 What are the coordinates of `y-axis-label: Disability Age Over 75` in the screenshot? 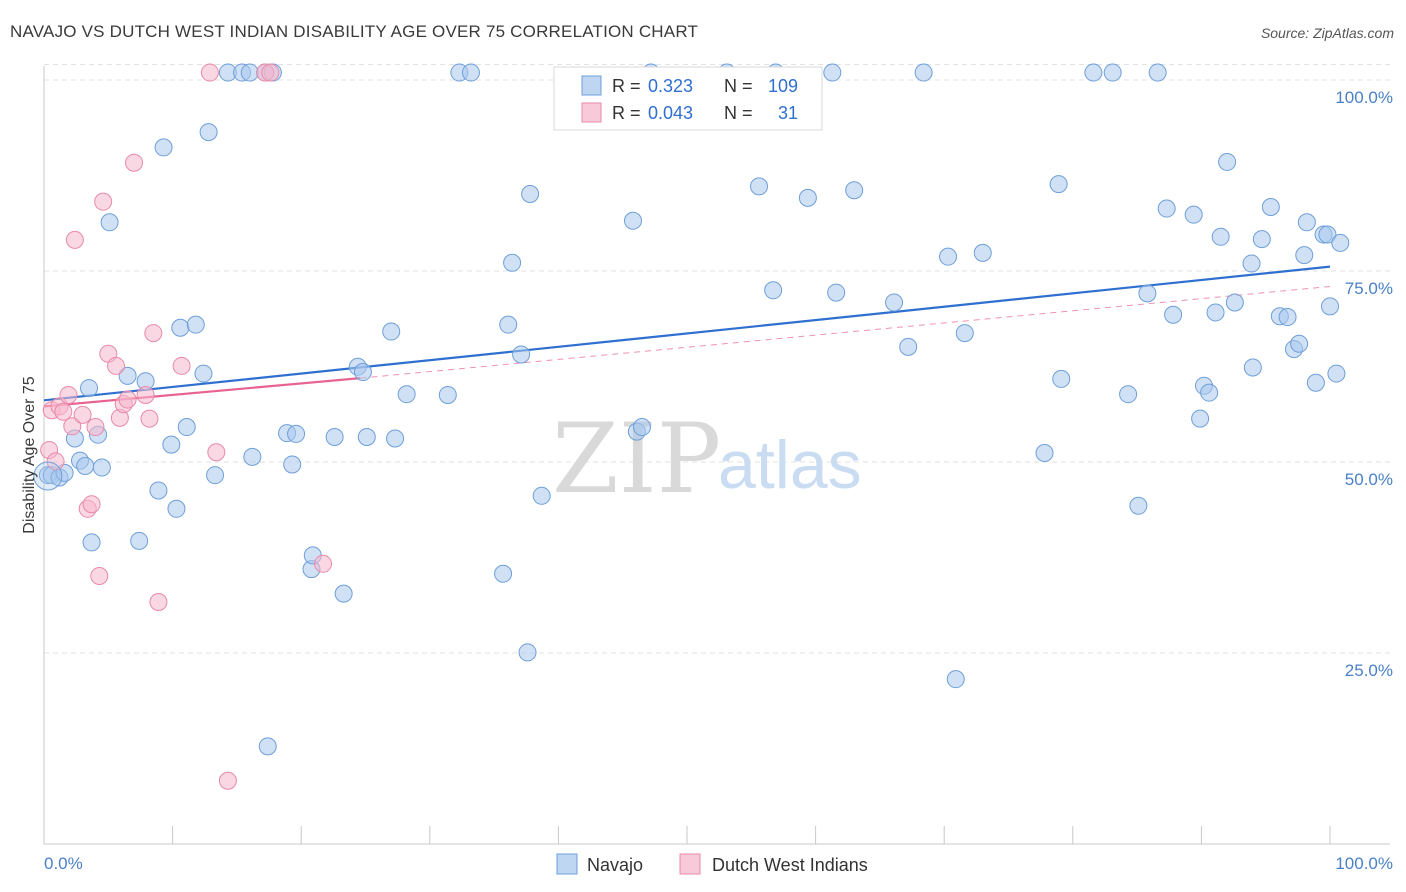 It's located at (29, 455).